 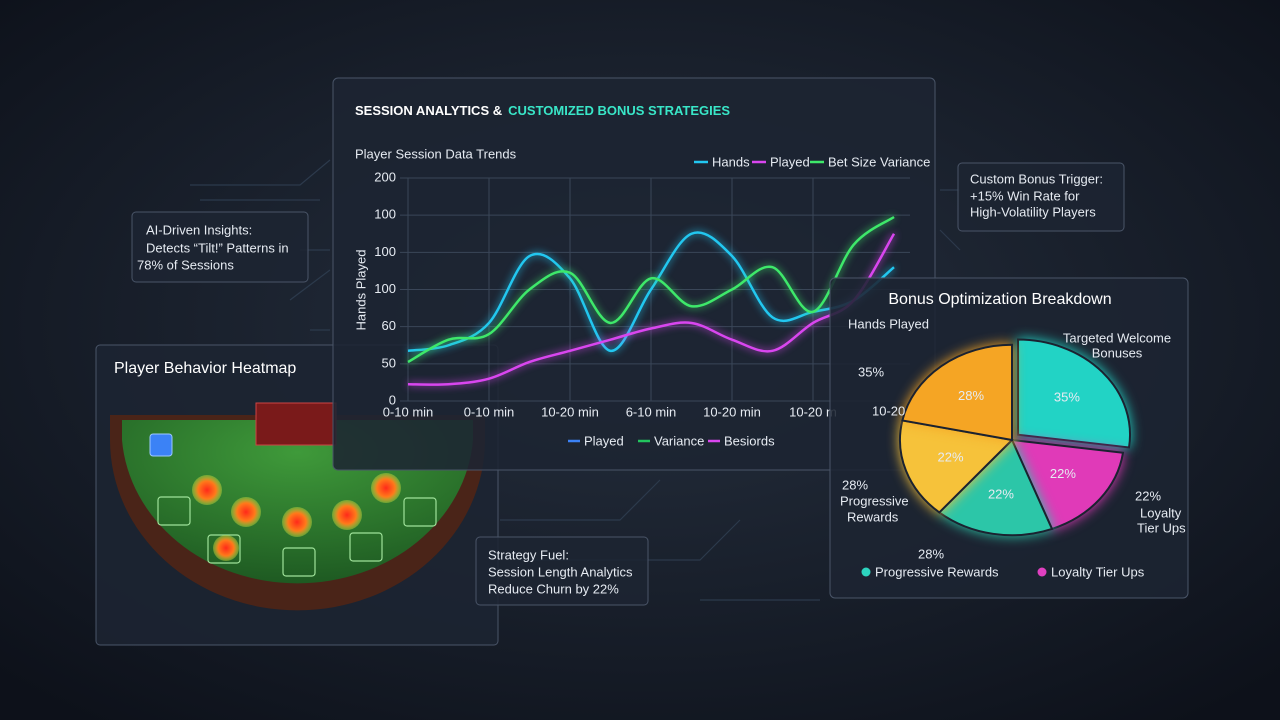 What do you see at coordinates (749, 440) in the screenshot?
I see `legend-label: Besiords` at bounding box center [749, 440].